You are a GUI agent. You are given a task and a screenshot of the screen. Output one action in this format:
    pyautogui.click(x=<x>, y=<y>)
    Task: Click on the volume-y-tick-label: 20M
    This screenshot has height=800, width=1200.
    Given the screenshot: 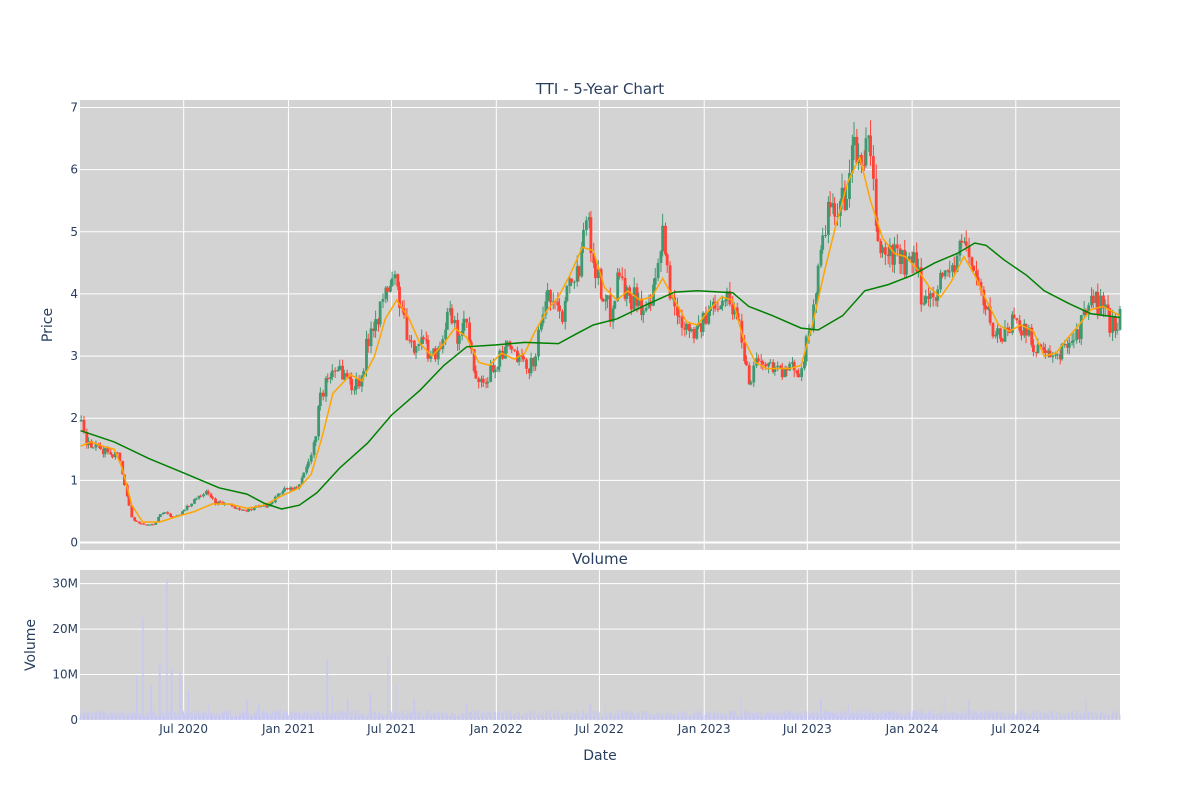 What is the action you would take?
    pyautogui.click(x=65, y=629)
    